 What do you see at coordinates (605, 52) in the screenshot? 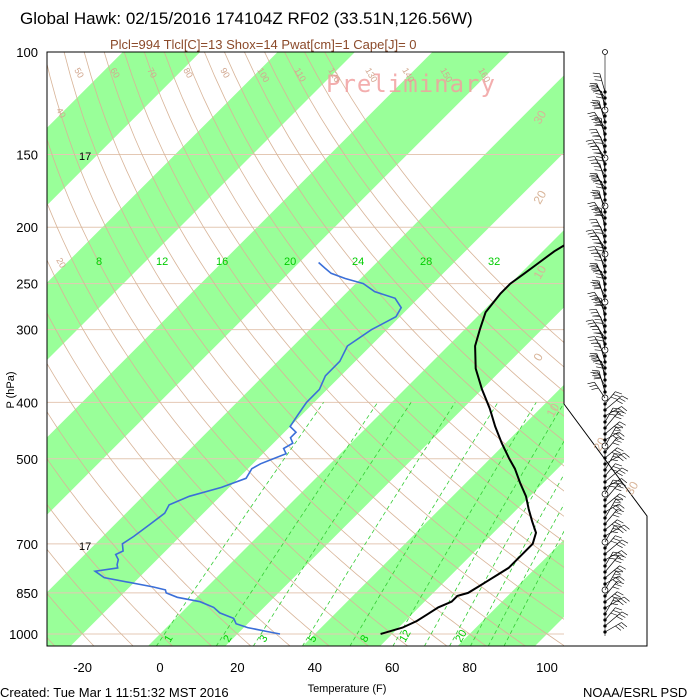
I see `wind-barb-station` at bounding box center [605, 52].